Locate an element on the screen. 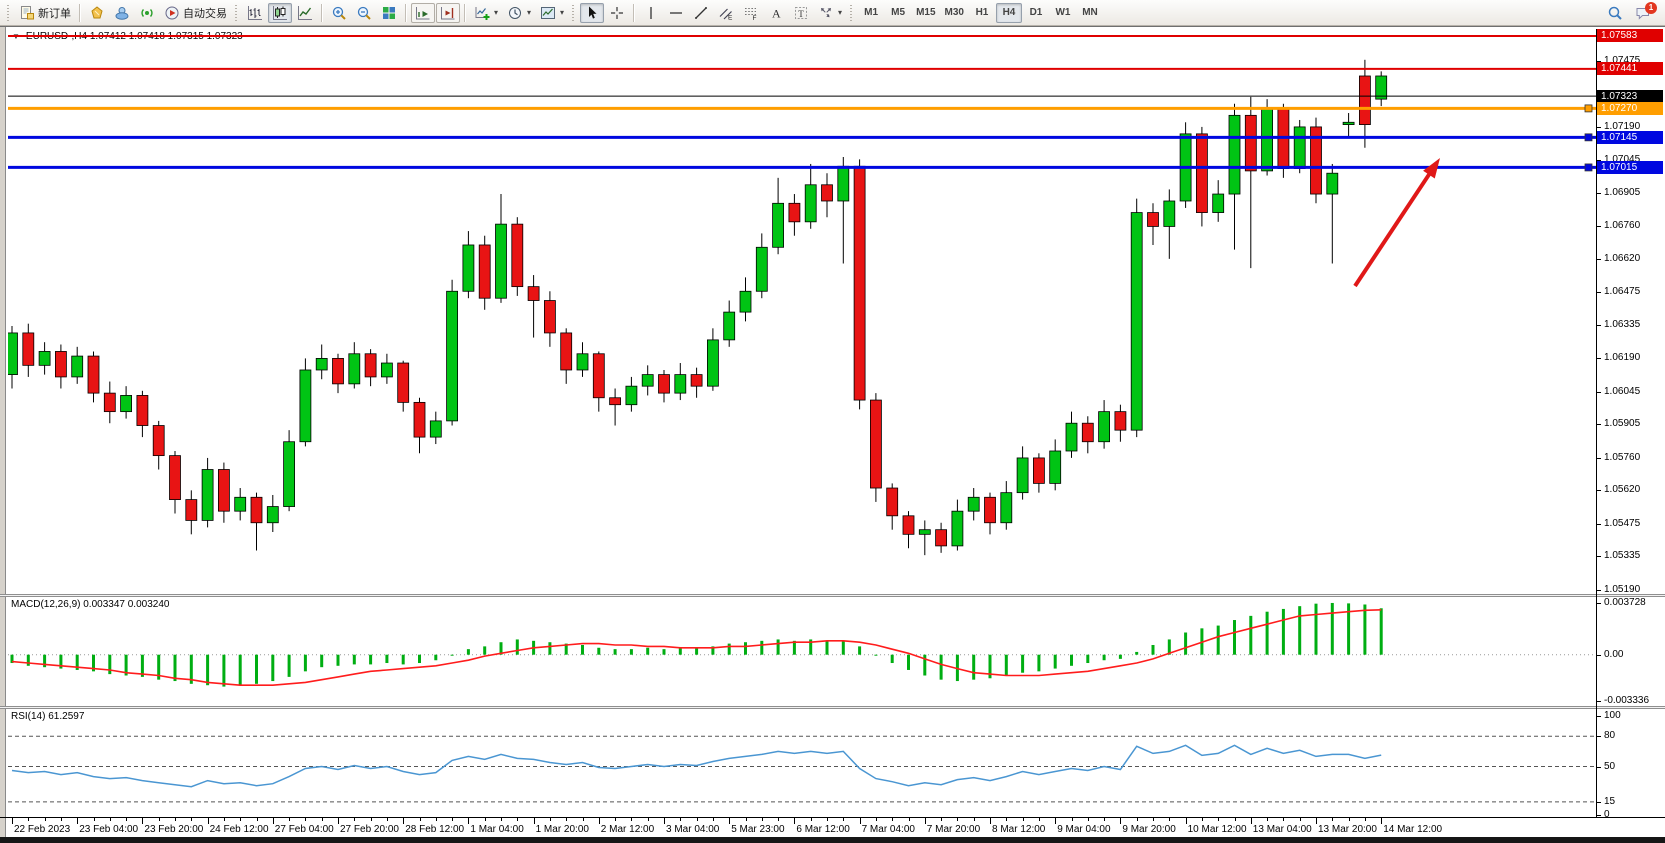 This screenshot has height=843, width=1665. trend-arrow-head is located at coordinates (1431, 168).